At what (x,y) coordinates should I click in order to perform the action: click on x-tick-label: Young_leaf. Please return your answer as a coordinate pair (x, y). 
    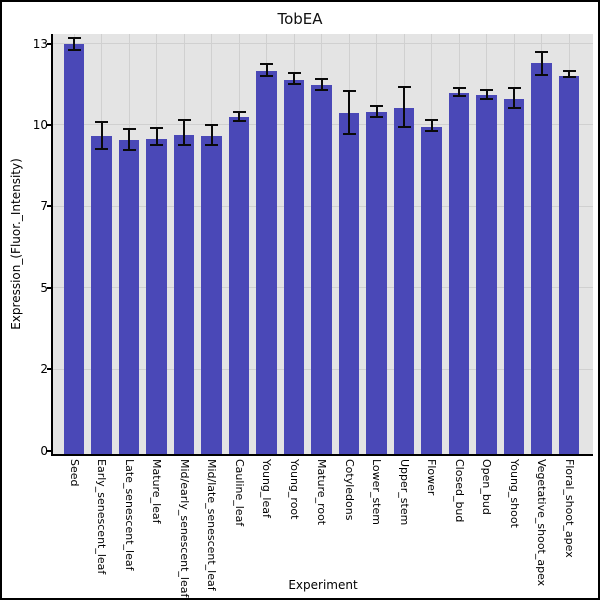
    Looking at the image, I should click on (266, 488).